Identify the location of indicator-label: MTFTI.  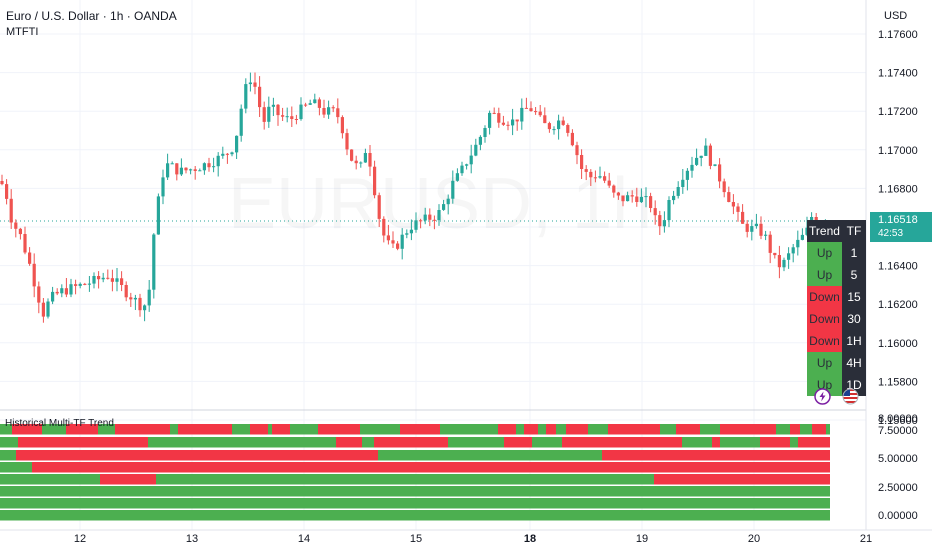
(22, 32).